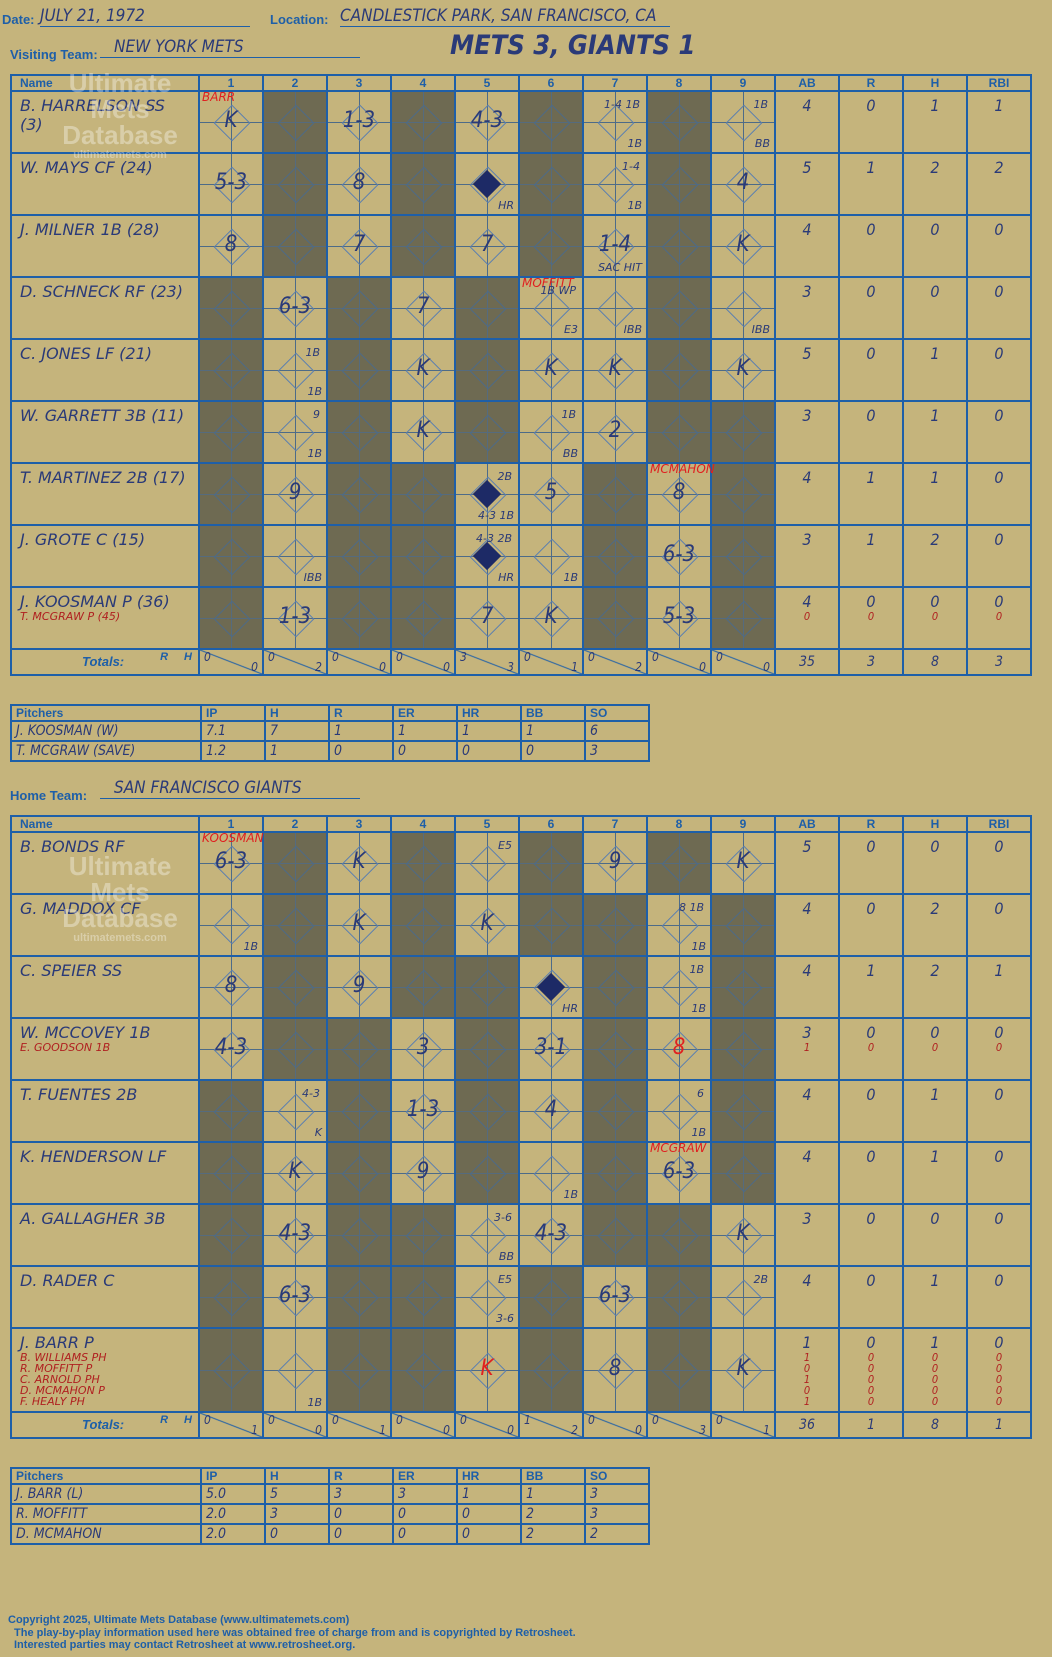 This screenshot has height=1657, width=1052. I want to click on batter-stat: 3, so click(807, 308).